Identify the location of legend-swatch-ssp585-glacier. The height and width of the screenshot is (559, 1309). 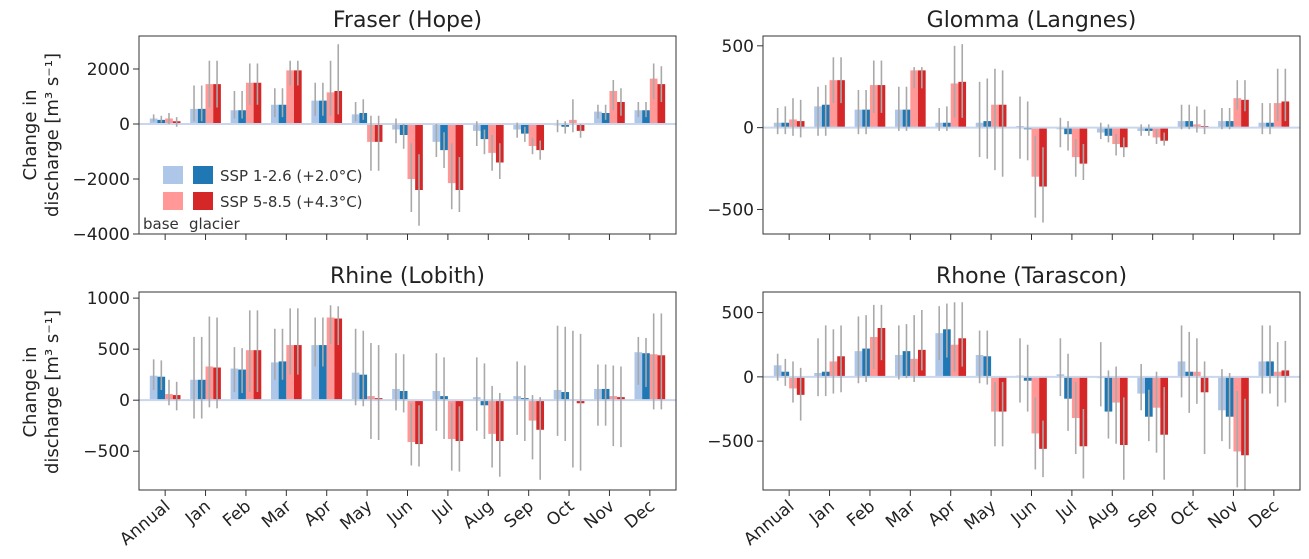
(203, 201).